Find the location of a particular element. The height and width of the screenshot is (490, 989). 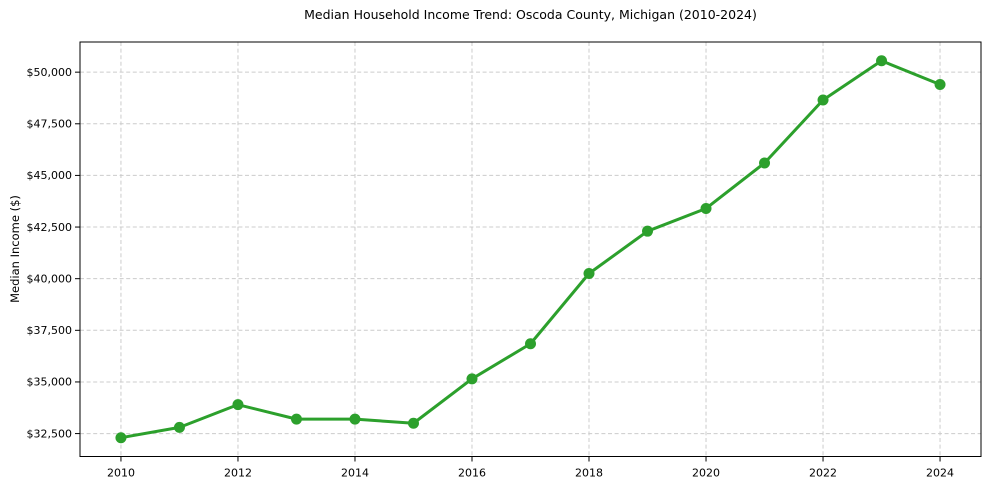

x-tick-label: 2020 is located at coordinates (706, 473).